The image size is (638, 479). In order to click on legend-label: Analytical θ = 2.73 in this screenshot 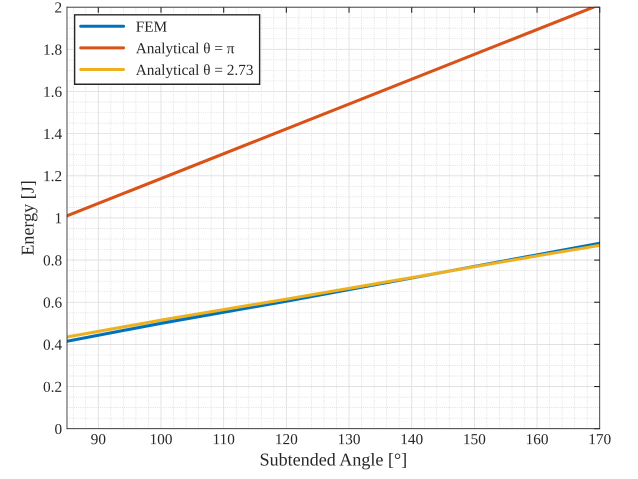, I will do `click(194, 71)`.